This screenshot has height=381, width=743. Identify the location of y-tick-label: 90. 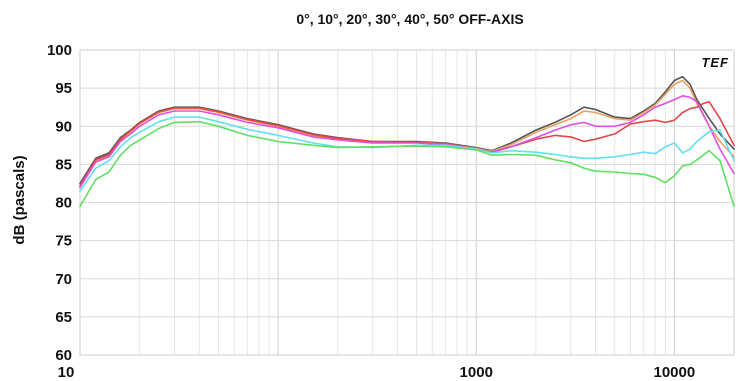
(63, 126).